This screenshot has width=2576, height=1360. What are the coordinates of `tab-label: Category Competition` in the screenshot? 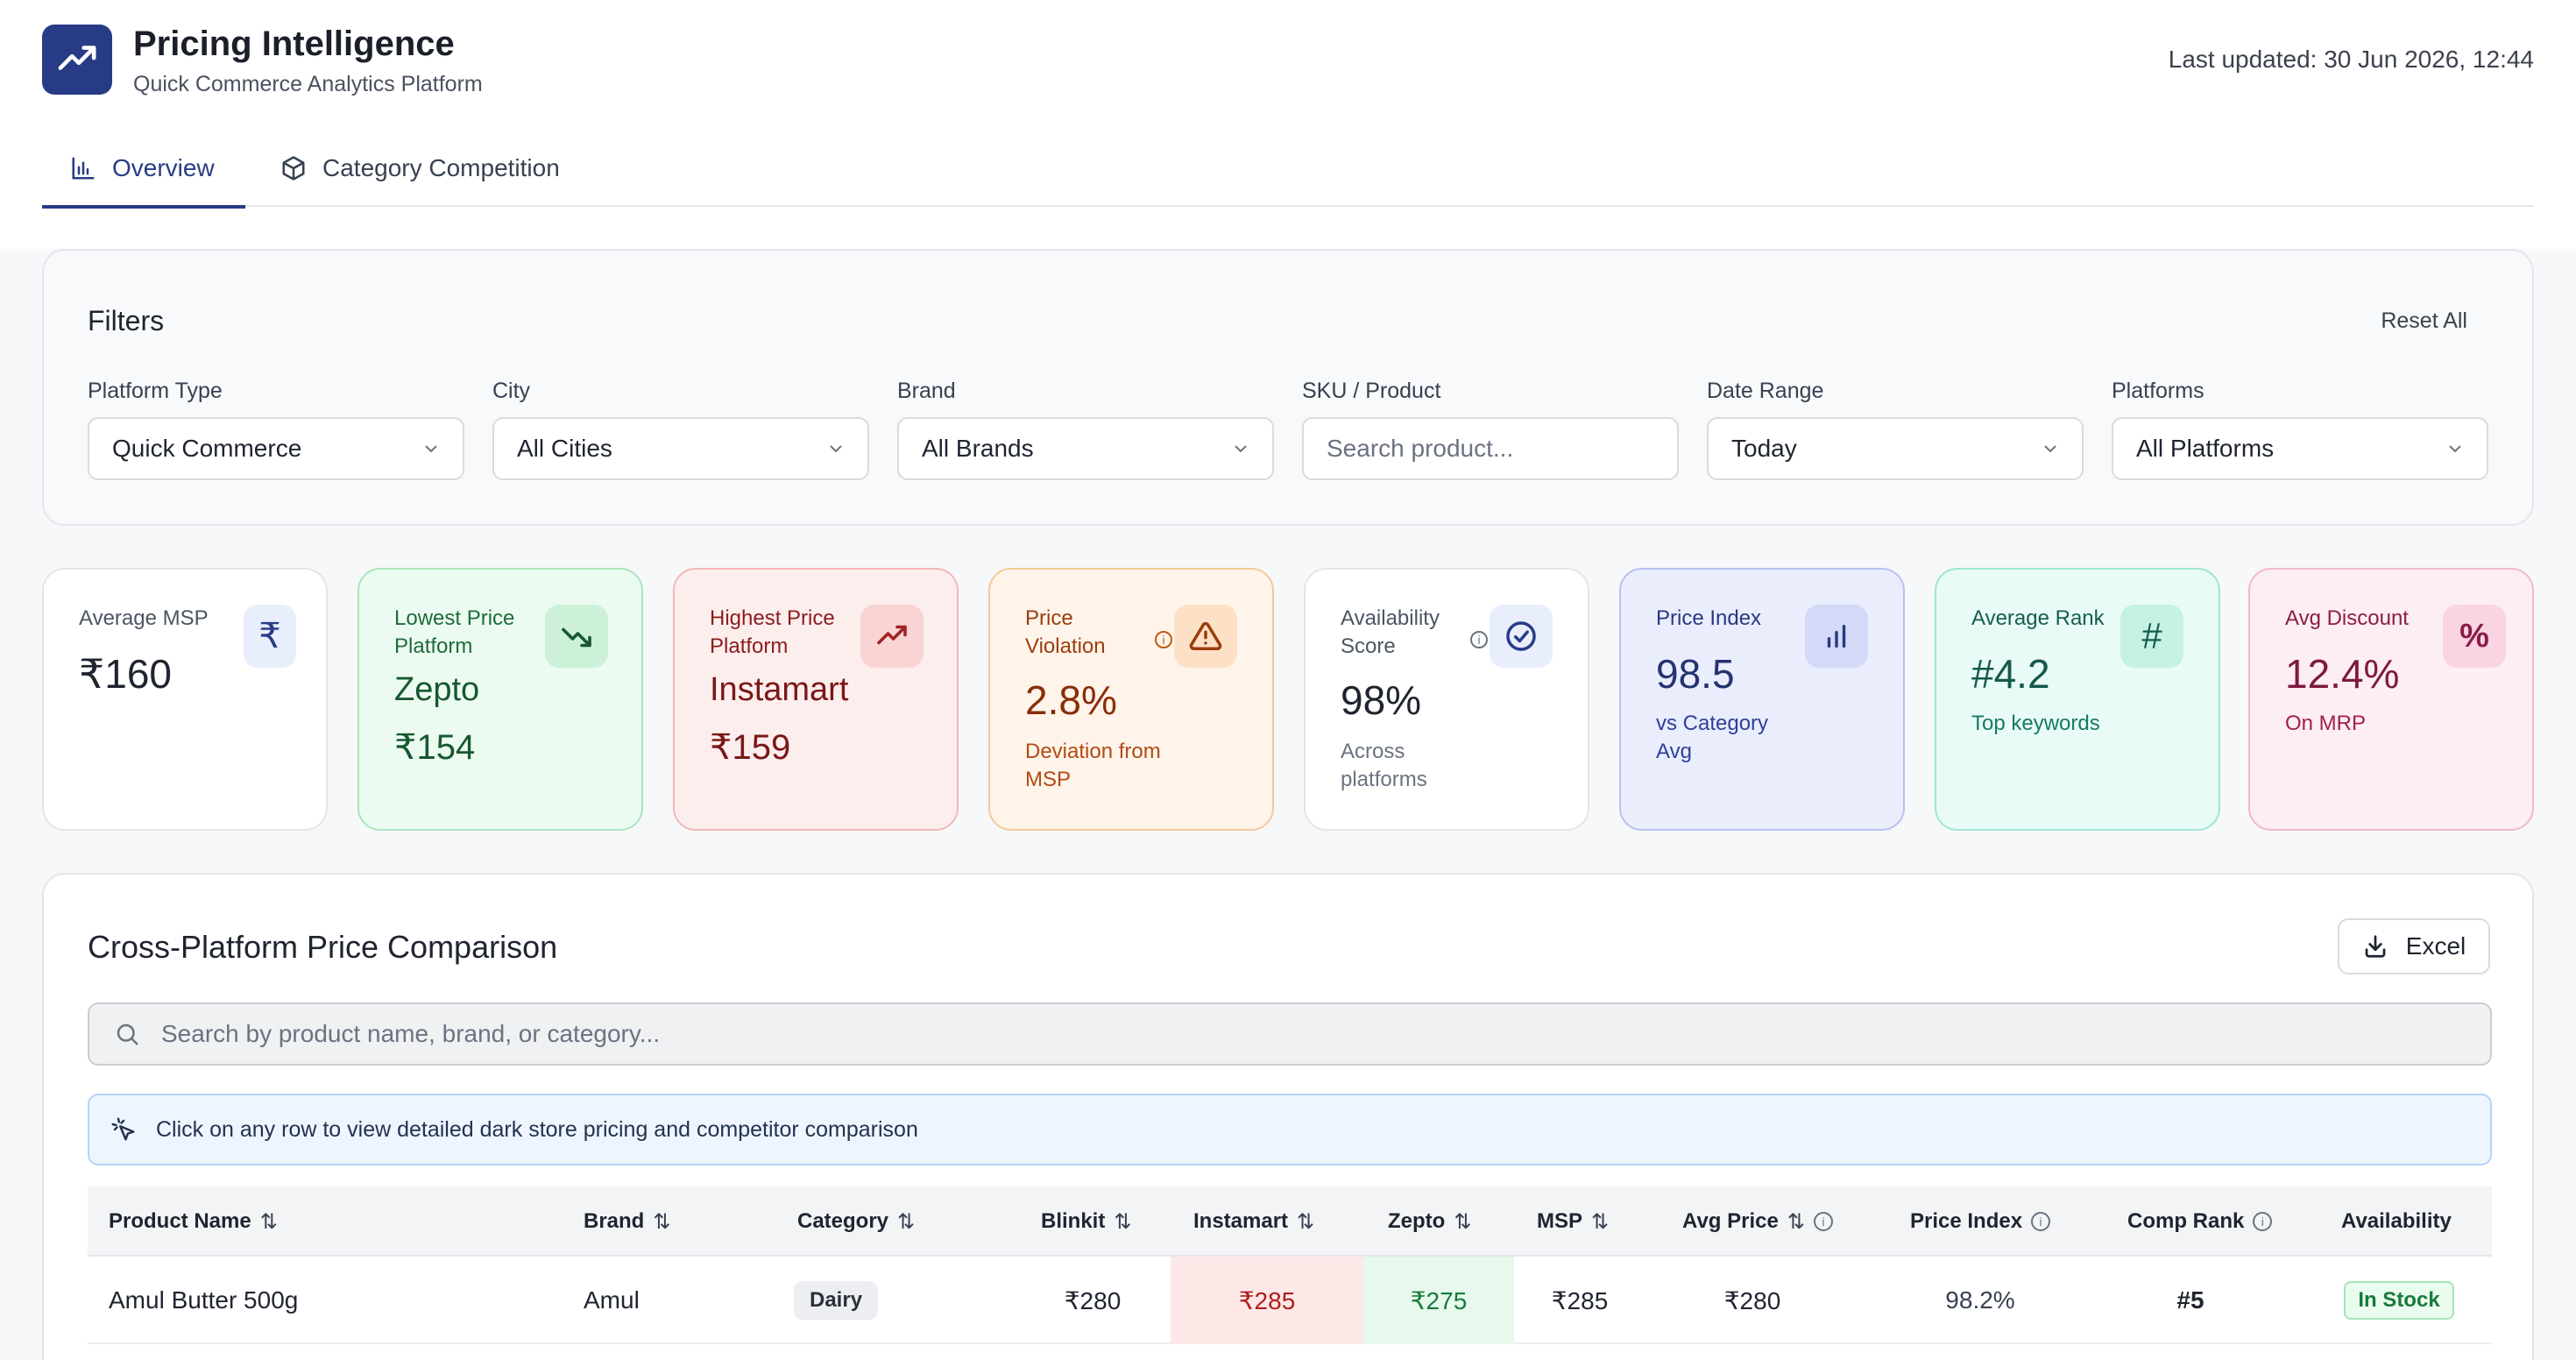 It's located at (441, 167).